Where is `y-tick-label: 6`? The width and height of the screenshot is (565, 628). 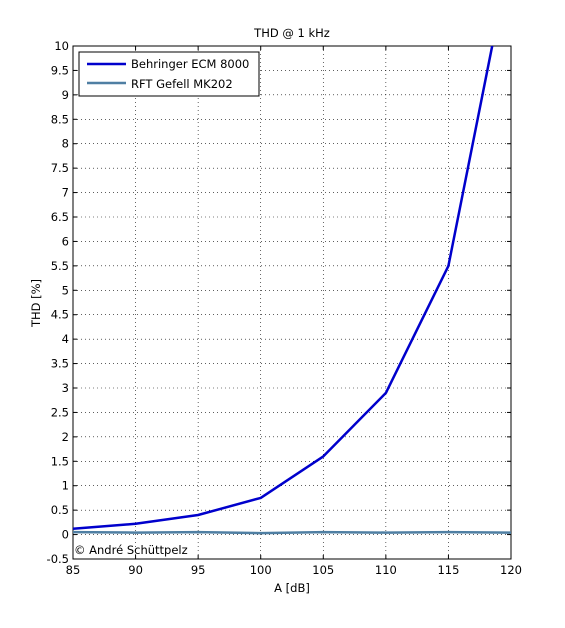 y-tick-label: 6 is located at coordinates (65, 241).